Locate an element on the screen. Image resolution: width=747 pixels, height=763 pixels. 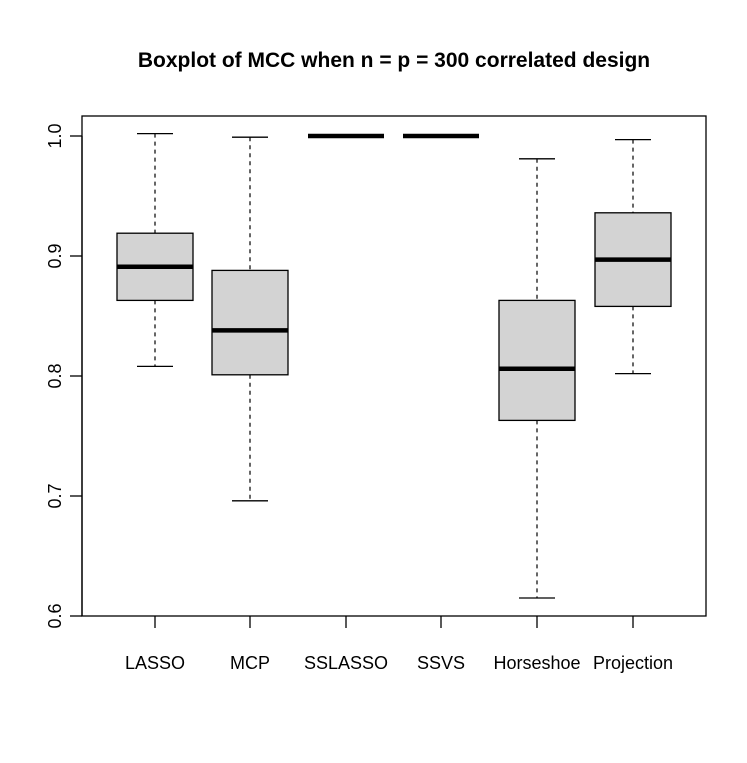
y-tick-label-0.8: 0.8 is located at coordinates (55, 375).